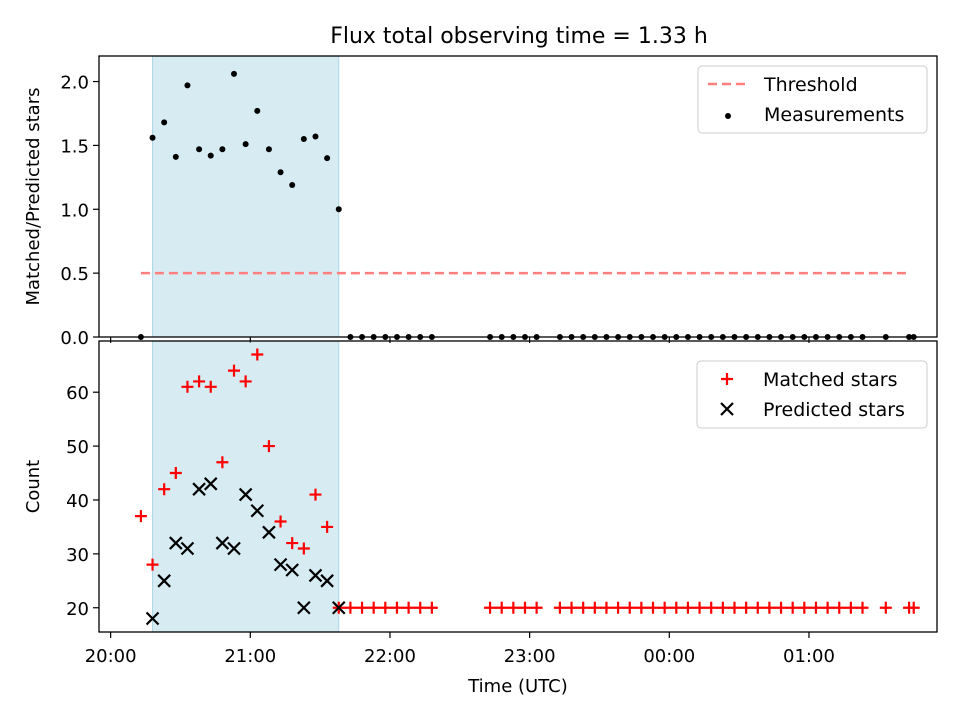 The image size is (960, 720). Describe the element at coordinates (74, 338) in the screenshot. I see `y-tick-label: 0.0` at that location.